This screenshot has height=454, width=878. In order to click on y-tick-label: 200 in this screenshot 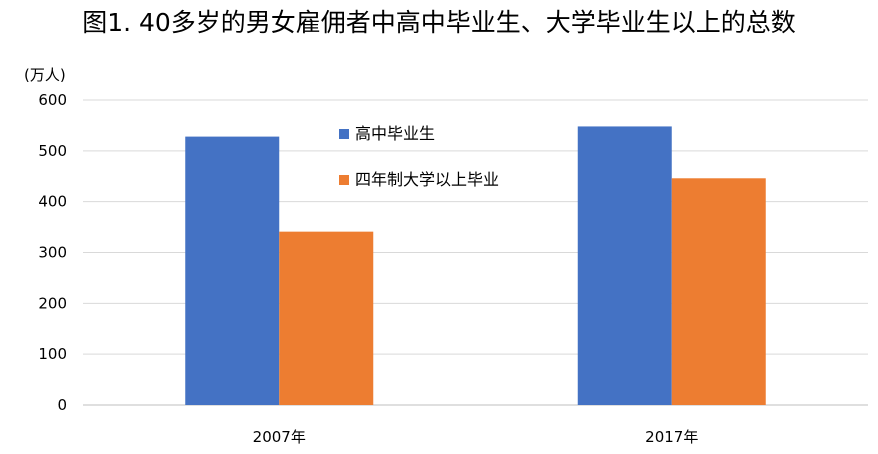, I will do `click(52, 303)`.